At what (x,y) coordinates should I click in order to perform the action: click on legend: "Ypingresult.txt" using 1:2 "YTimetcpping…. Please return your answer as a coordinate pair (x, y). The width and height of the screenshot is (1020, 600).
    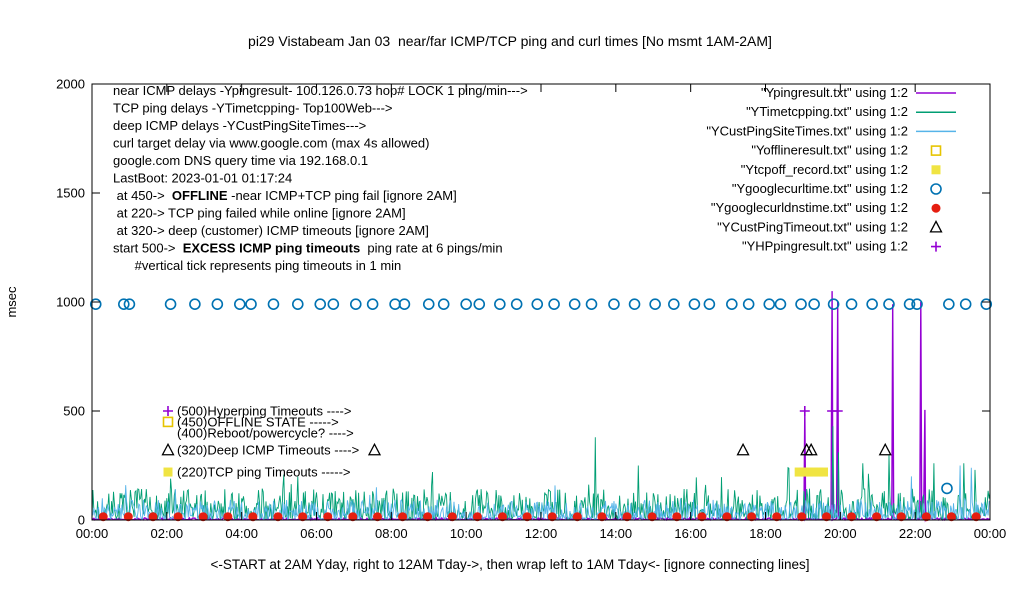
    Looking at the image, I should click on (831, 169).